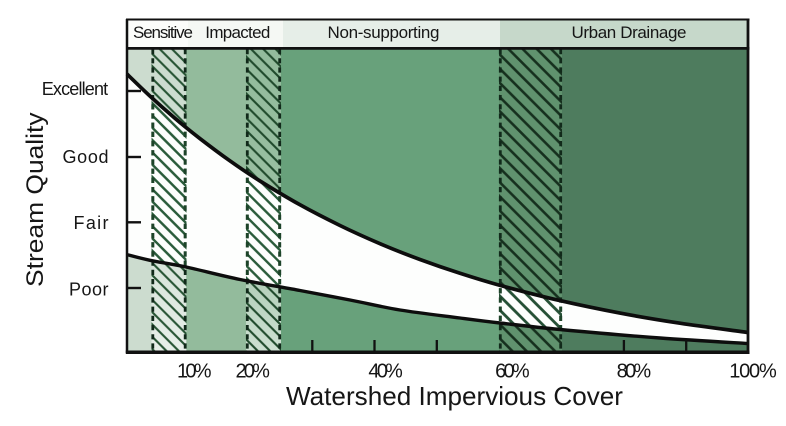 The width and height of the screenshot is (786, 426). What do you see at coordinates (237, 32) in the screenshot?
I see `svg-text: Impacted` at bounding box center [237, 32].